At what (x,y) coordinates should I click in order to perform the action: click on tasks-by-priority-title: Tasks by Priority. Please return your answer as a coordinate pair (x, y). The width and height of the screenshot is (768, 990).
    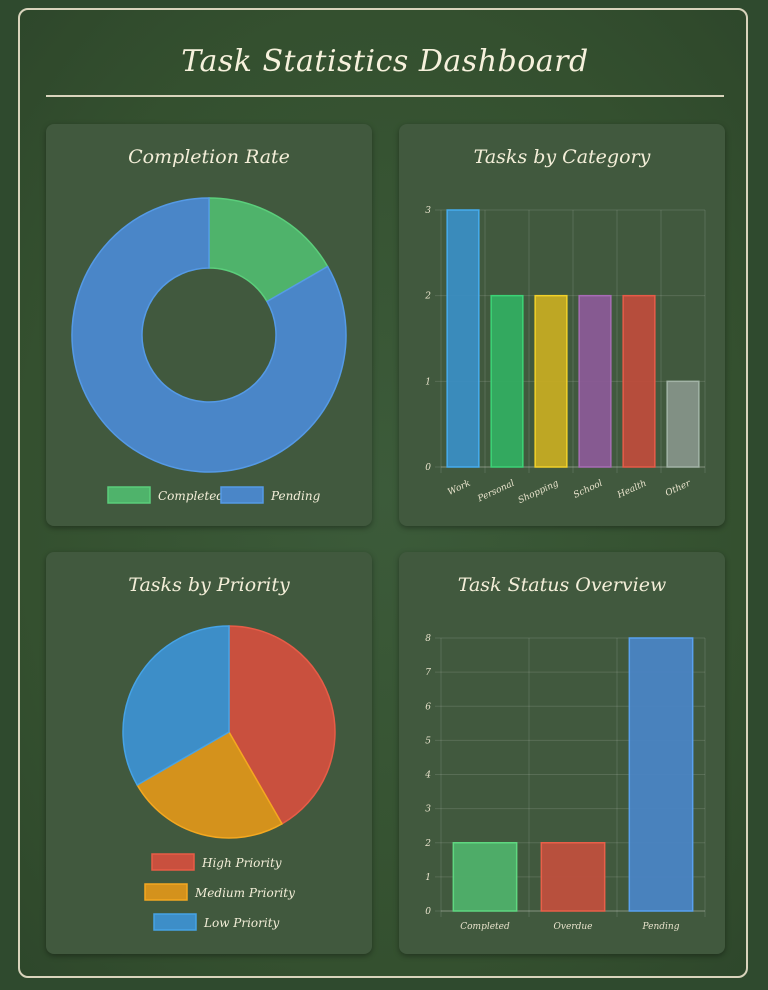
    Looking at the image, I should click on (209, 585).